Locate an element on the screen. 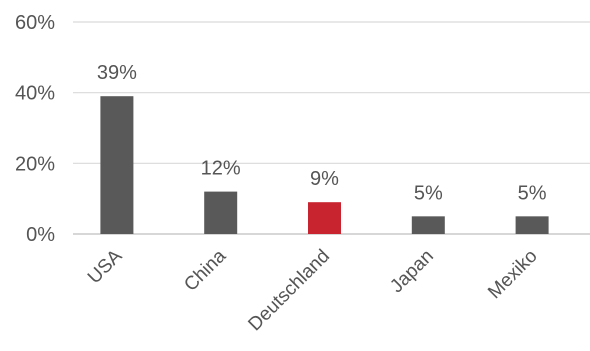  category-label-japan: Japan is located at coordinates (411, 271).